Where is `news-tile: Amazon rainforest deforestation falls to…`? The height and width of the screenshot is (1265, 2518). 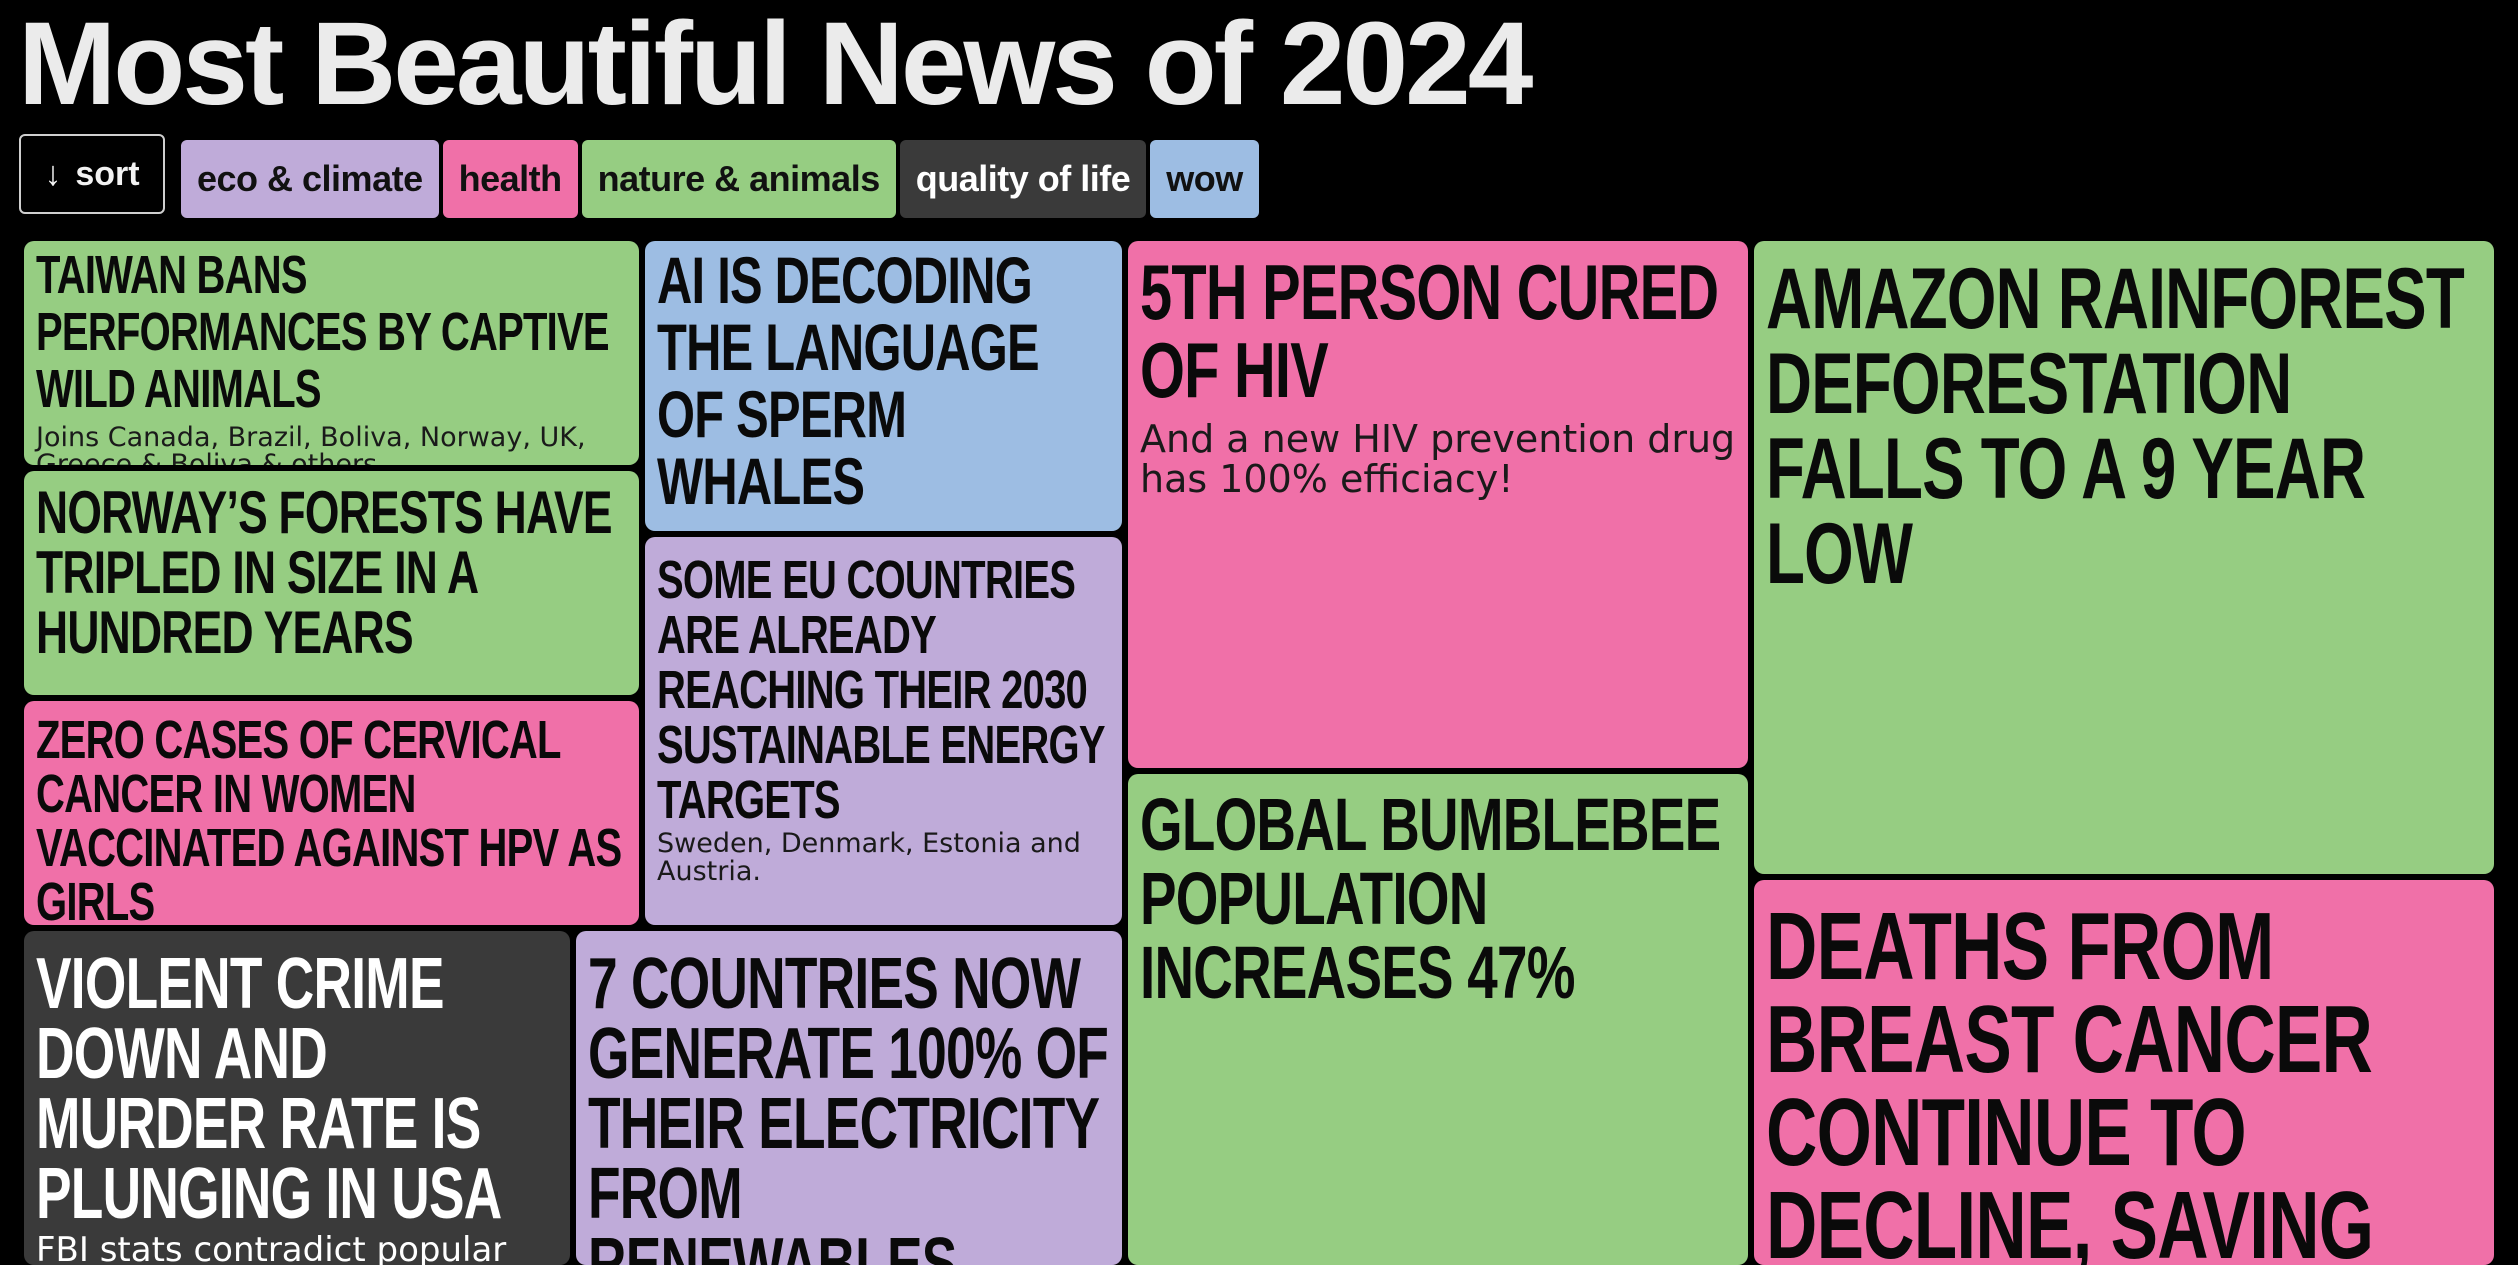 news-tile: Amazon rainforest deforestation falls to… is located at coordinates (2124, 557).